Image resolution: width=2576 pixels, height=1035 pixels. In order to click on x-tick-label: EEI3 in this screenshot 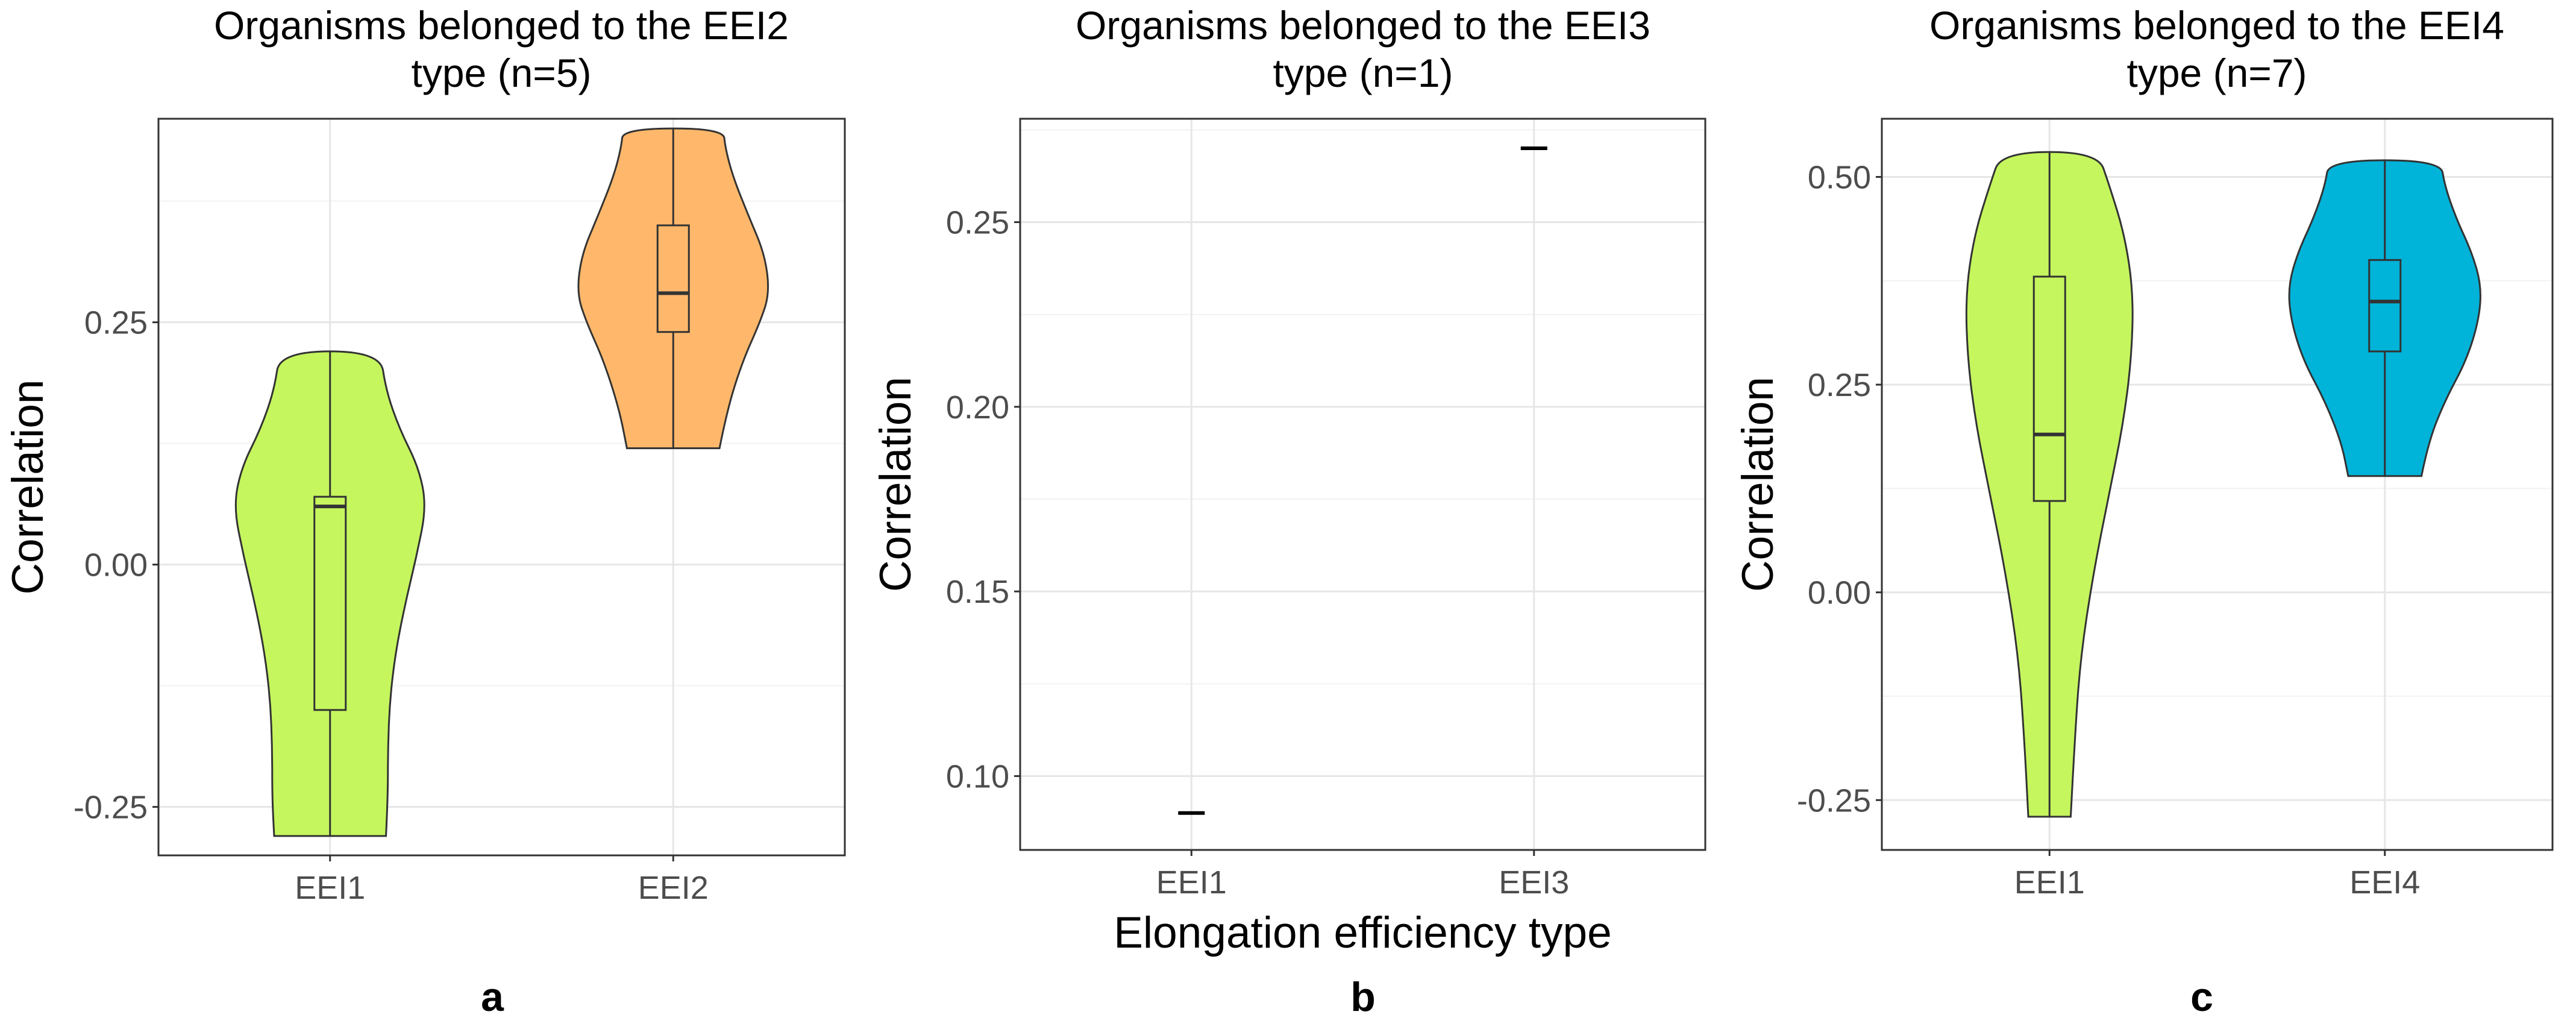, I will do `click(1534, 882)`.